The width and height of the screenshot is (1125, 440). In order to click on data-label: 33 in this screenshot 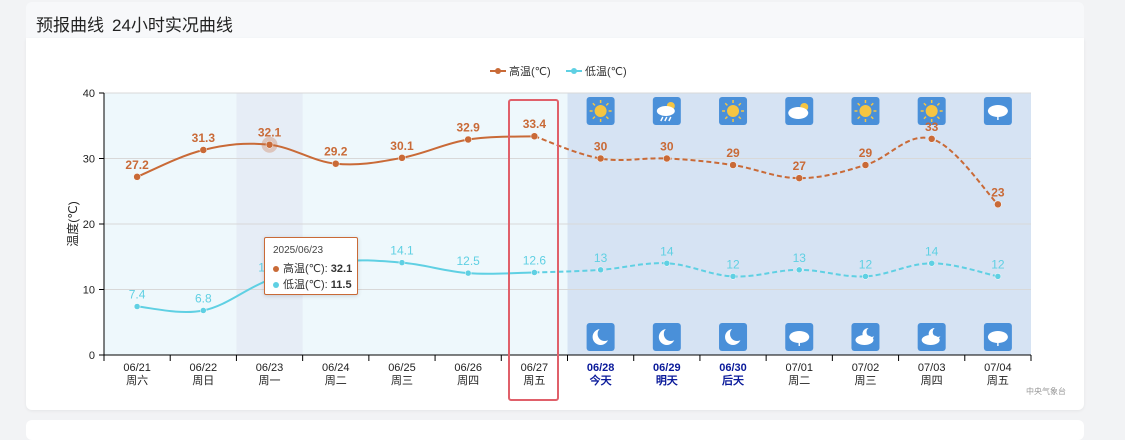, I will do `click(932, 127)`.